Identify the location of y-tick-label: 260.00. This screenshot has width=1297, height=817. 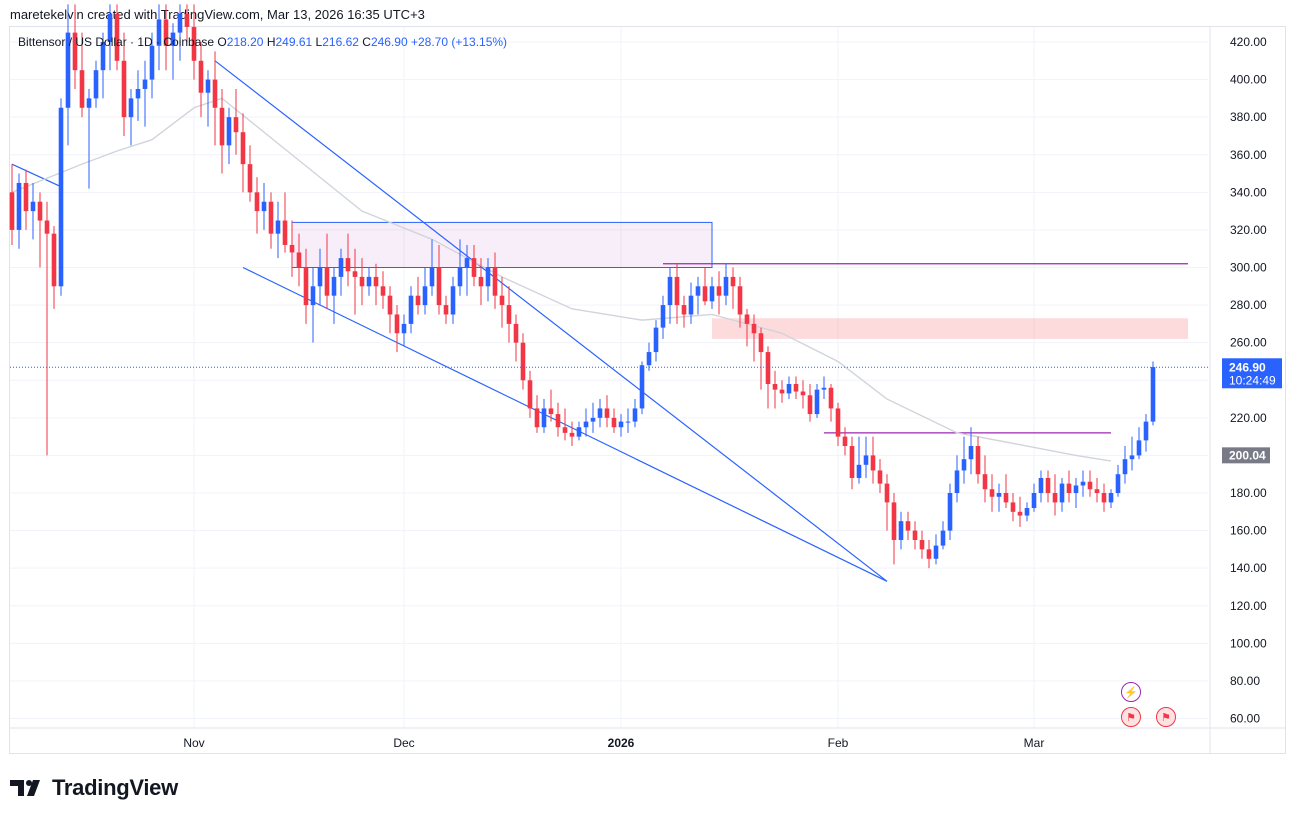
(1248, 343).